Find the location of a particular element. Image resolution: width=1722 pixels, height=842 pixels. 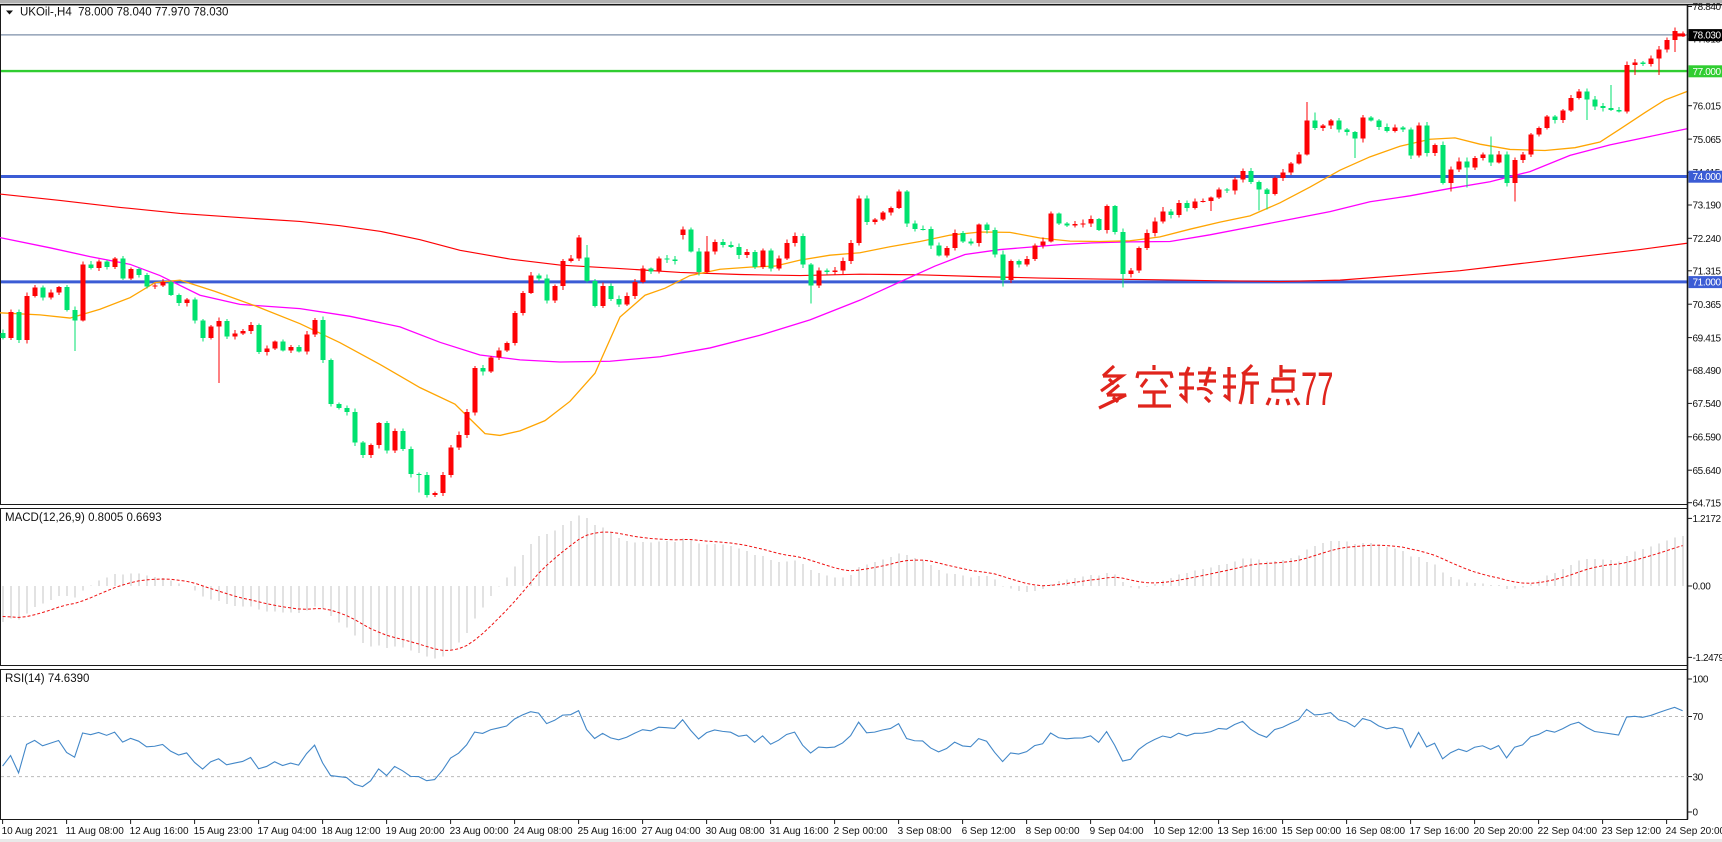

svg-text: 69.415 is located at coordinates (1707, 338).